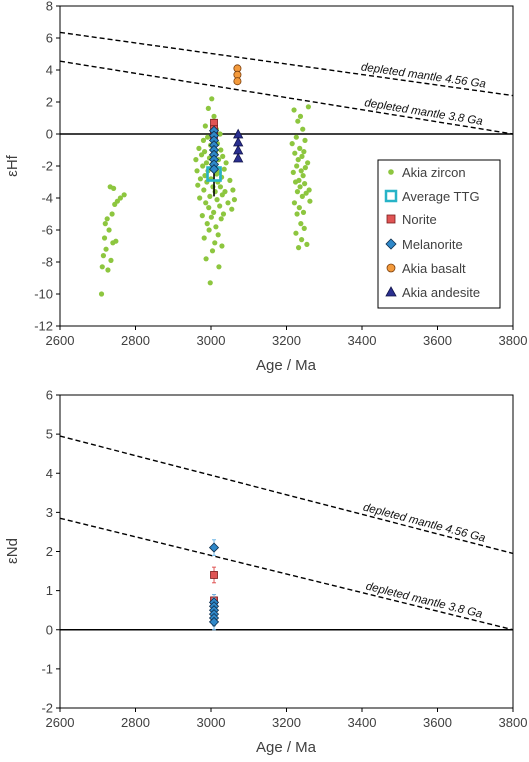 Image resolution: width=529 pixels, height=762 pixels. I want to click on hf-point-melanorite, so click(214, 169).